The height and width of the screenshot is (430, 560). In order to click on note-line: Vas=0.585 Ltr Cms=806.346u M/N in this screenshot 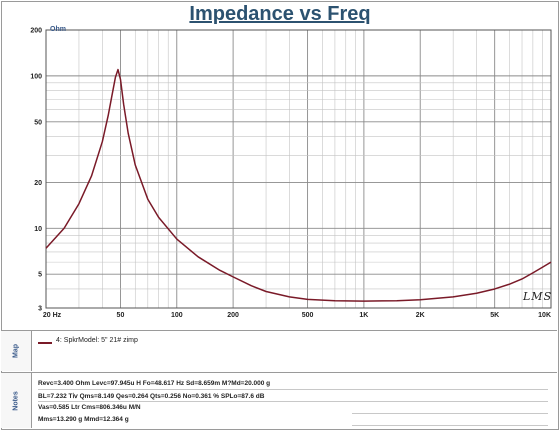, I will do `click(89, 407)`.